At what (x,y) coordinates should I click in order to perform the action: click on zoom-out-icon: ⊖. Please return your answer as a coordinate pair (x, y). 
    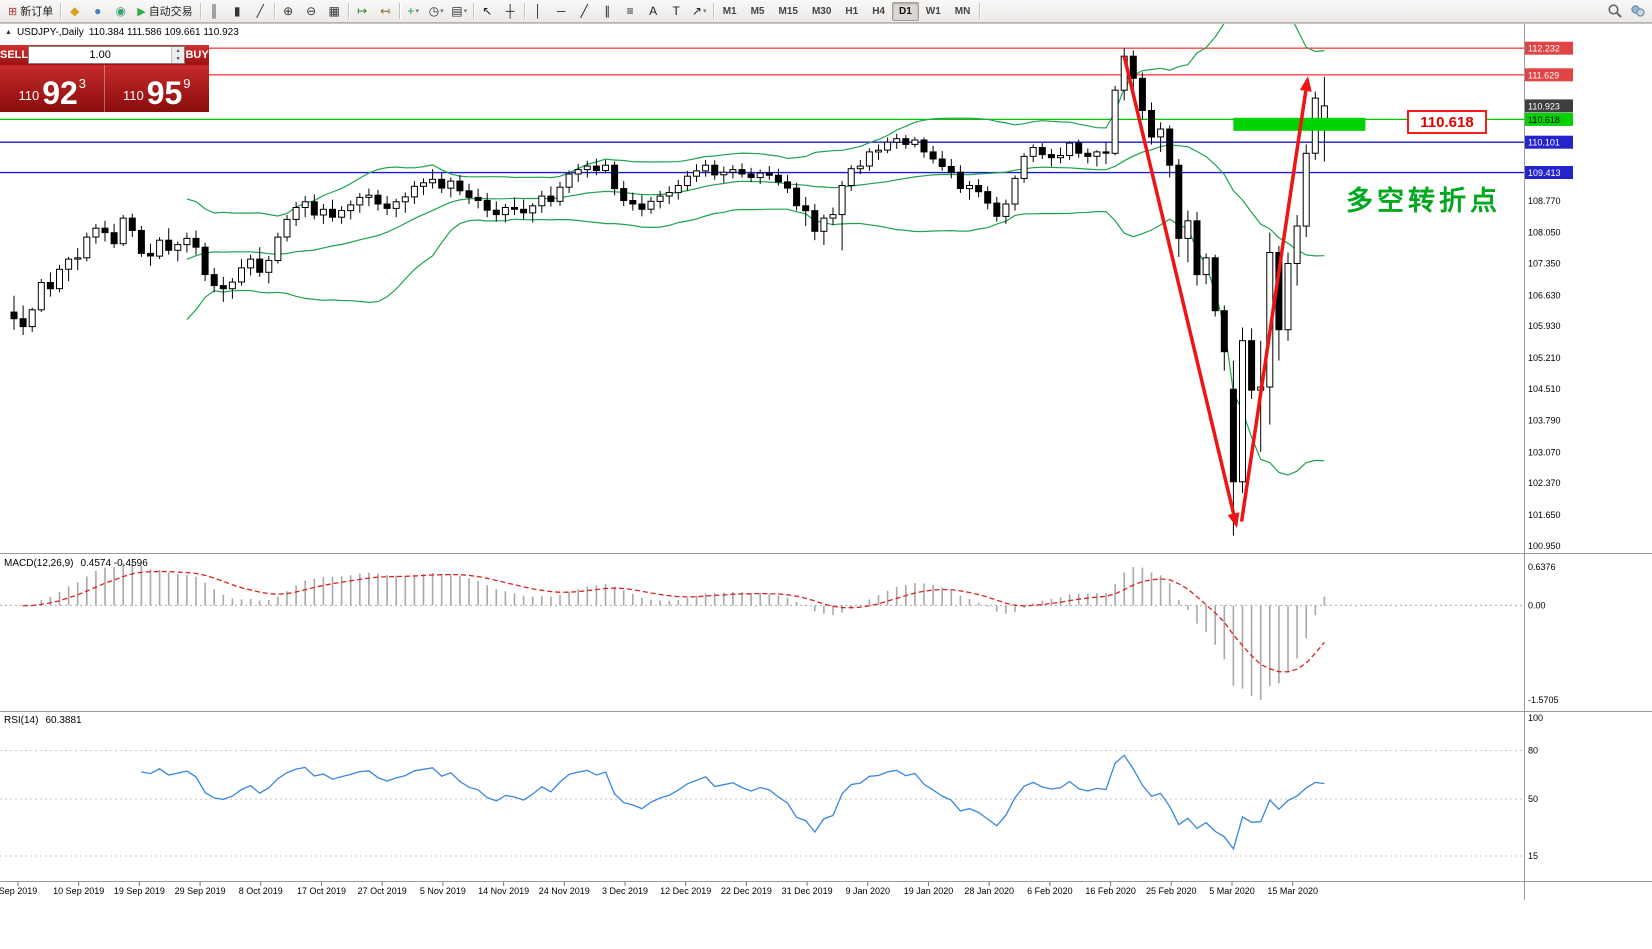
    Looking at the image, I should click on (311, 11).